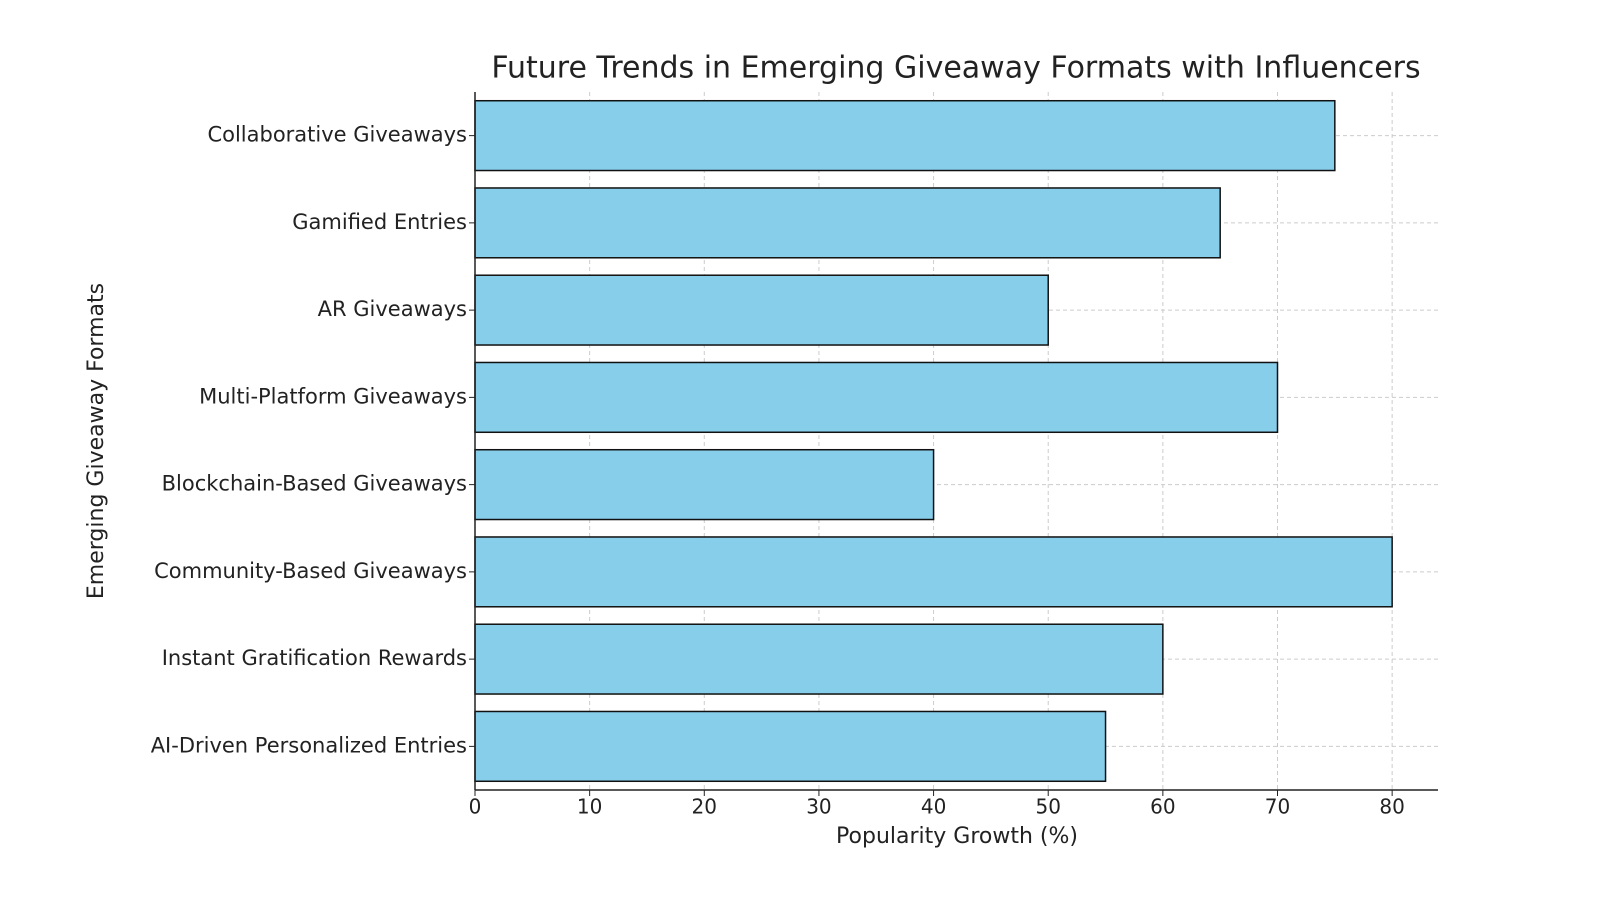 The image size is (1600, 900). I want to click on x-tick-label: 50, so click(1047, 807).